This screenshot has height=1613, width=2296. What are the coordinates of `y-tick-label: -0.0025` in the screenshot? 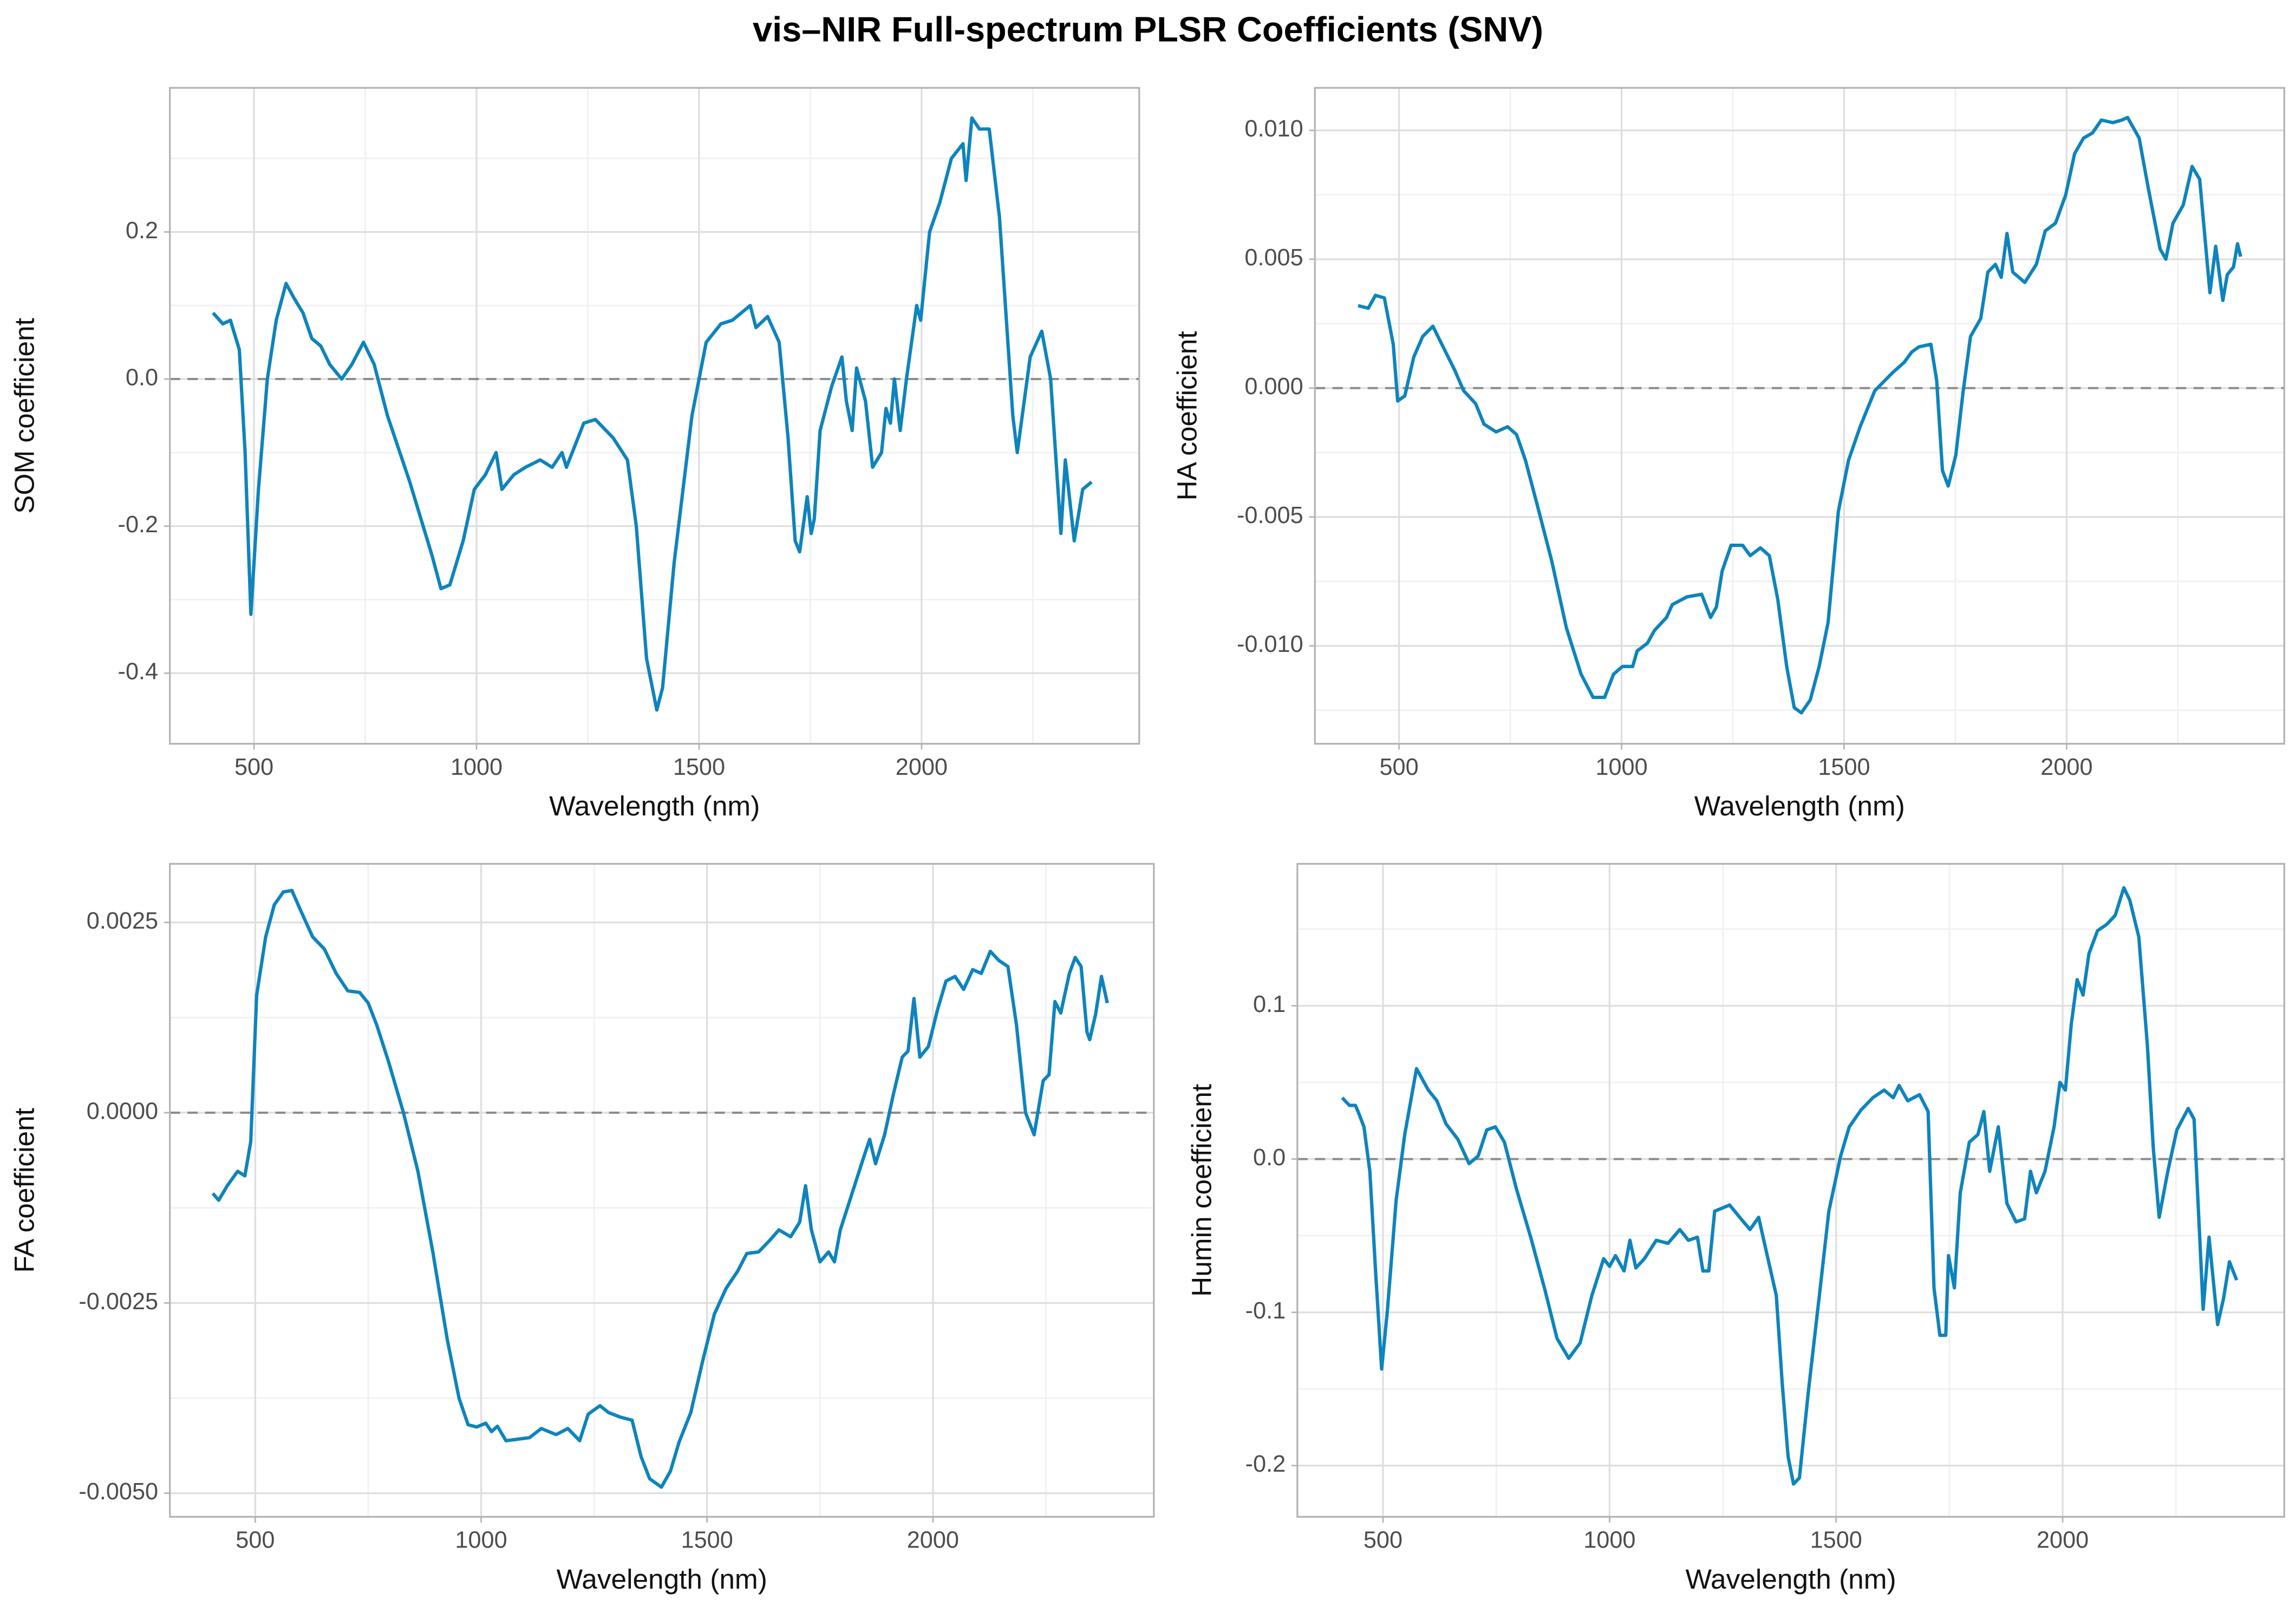 It's located at (118, 1302).